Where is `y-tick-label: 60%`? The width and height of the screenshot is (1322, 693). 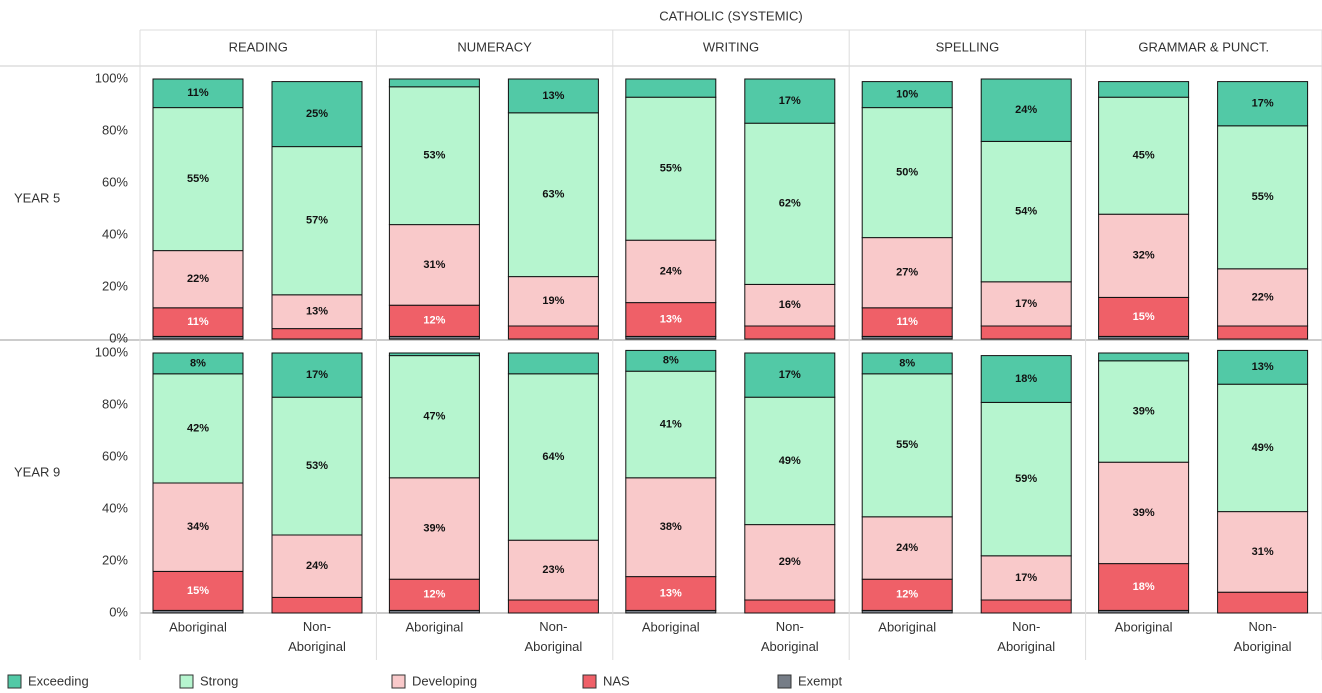
y-tick-label: 60% is located at coordinates (115, 455).